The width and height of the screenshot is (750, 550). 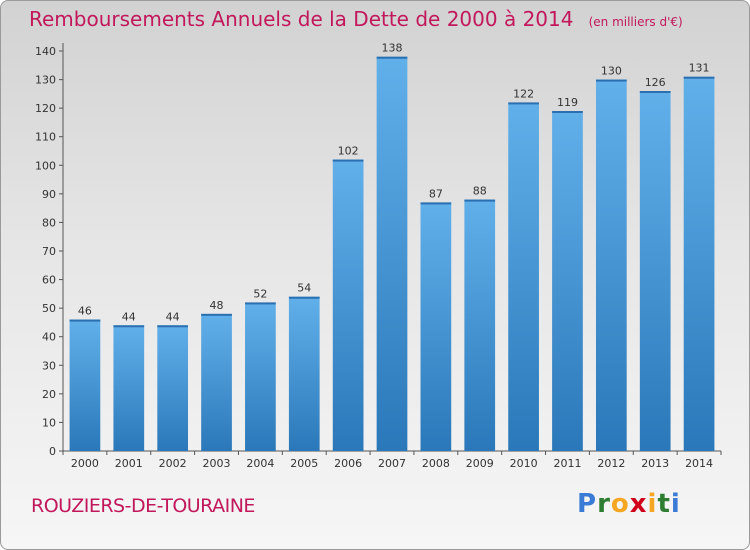 What do you see at coordinates (611, 265) in the screenshot?
I see `bar-2012` at bounding box center [611, 265].